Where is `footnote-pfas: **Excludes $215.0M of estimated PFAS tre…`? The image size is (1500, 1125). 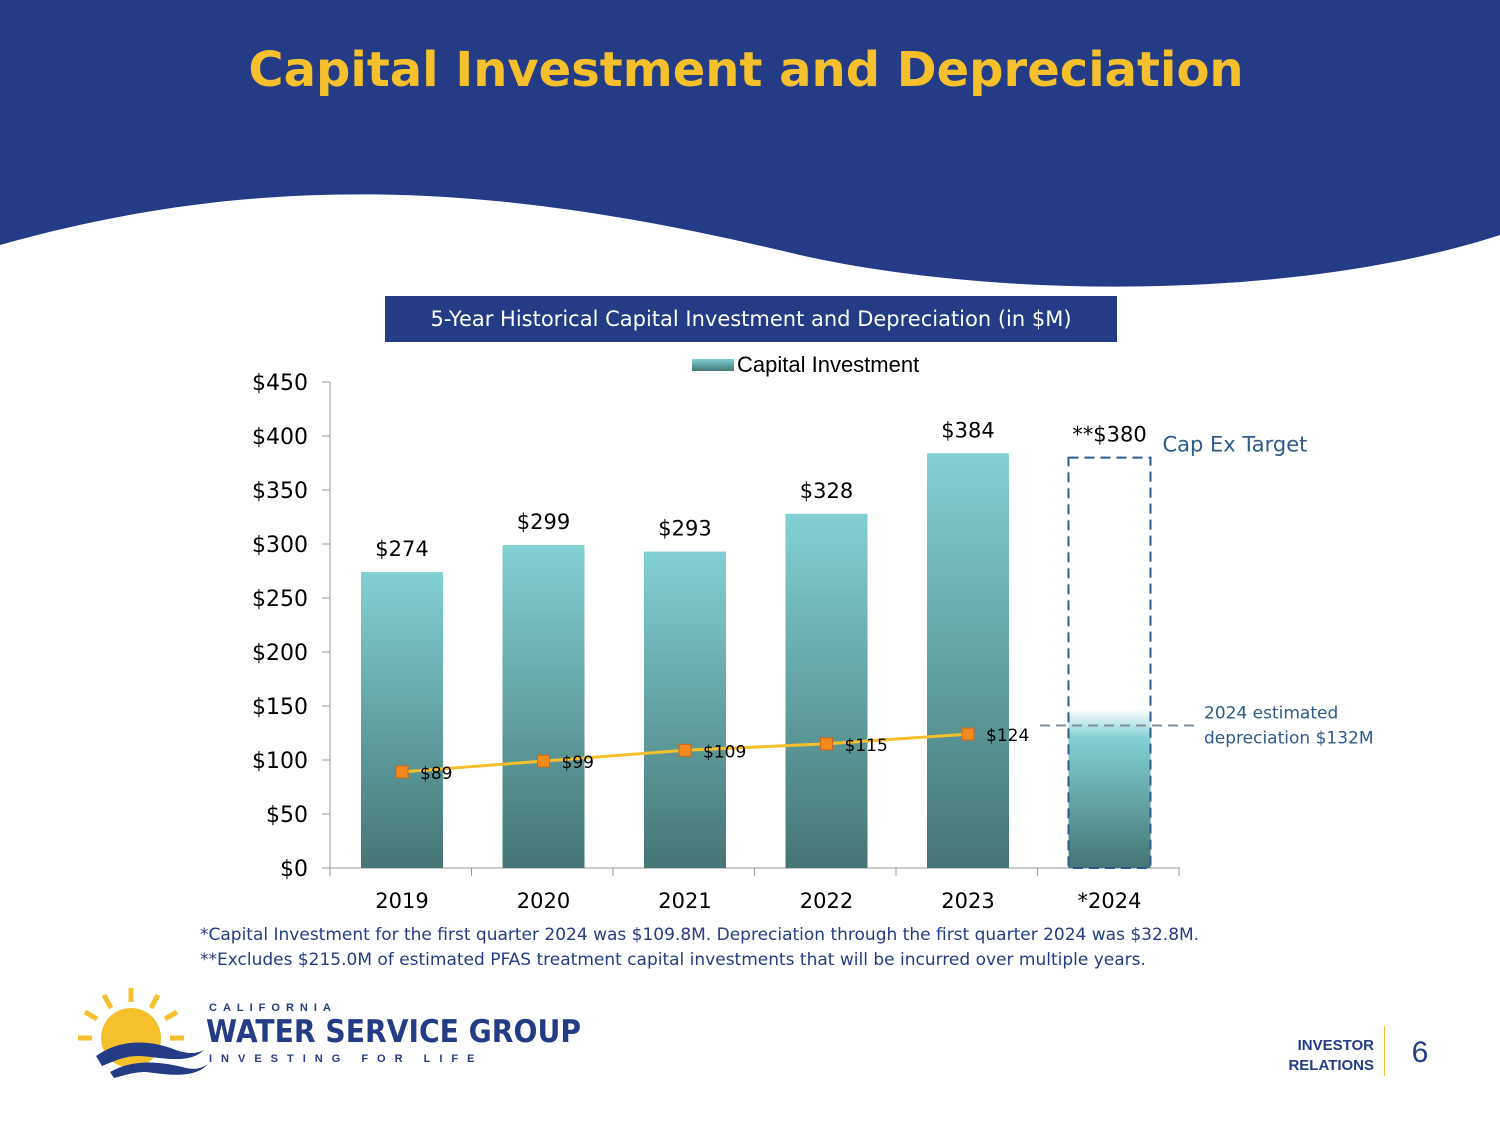 footnote-pfas: **Excludes $215.0M of estimated PFAS tre… is located at coordinates (673, 960).